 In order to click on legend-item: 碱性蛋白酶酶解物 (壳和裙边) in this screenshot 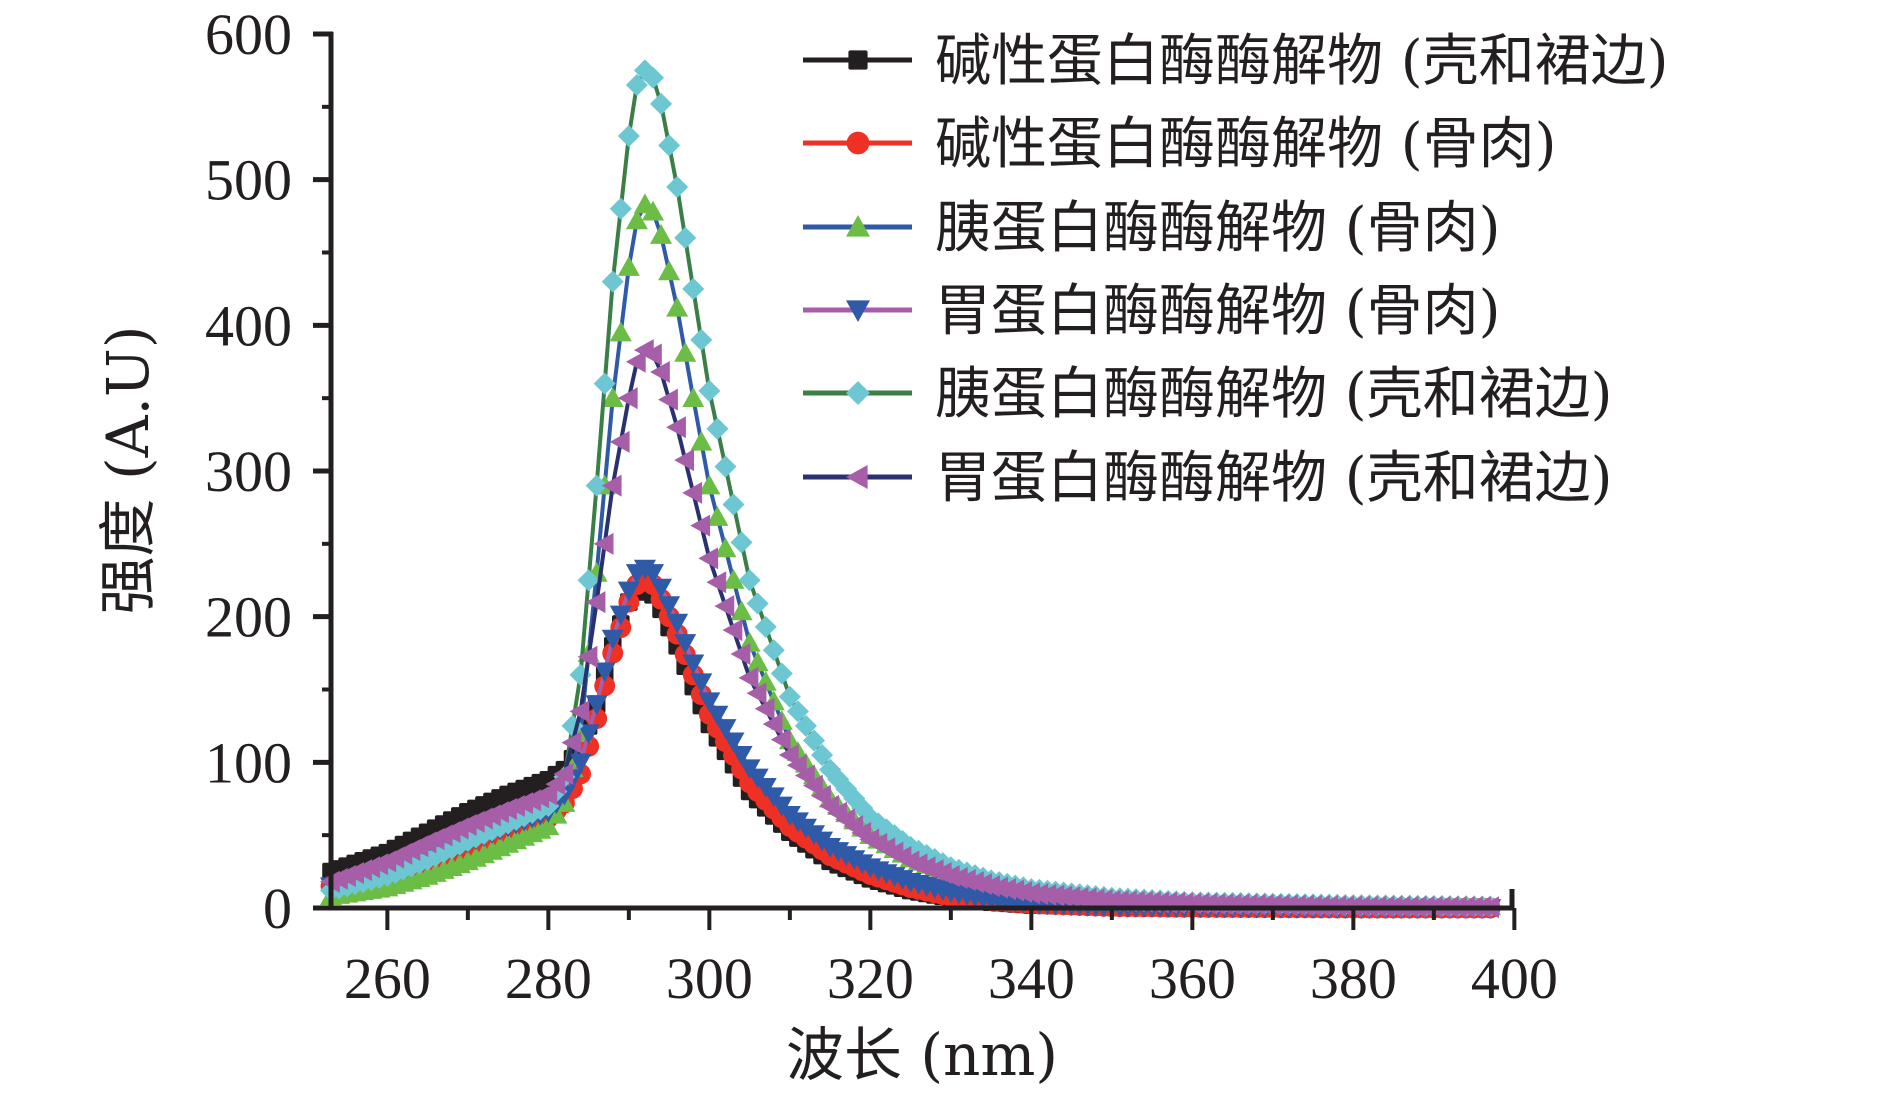, I will do `click(1236, 61)`.